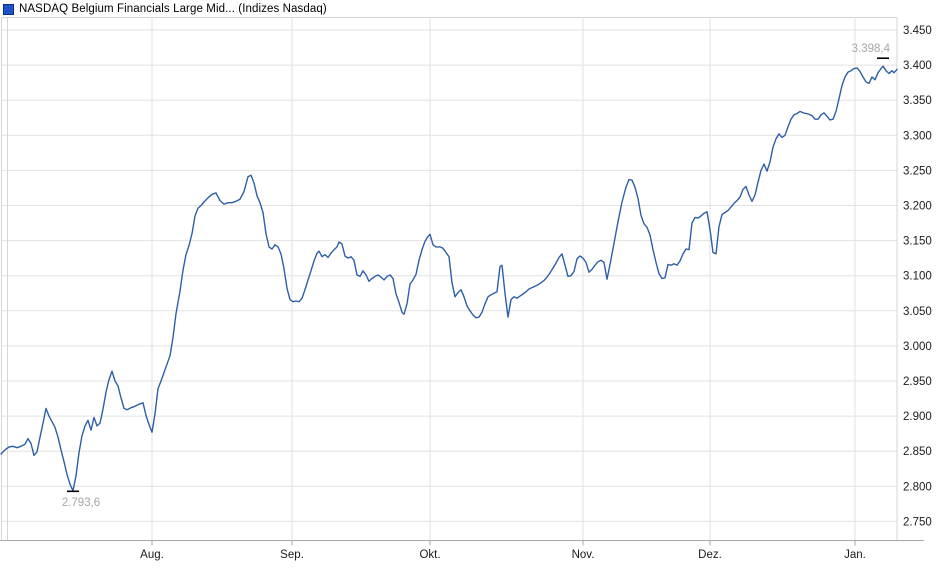 The height and width of the screenshot is (579, 940). I want to click on y-tick-label: 2.750, so click(917, 522).